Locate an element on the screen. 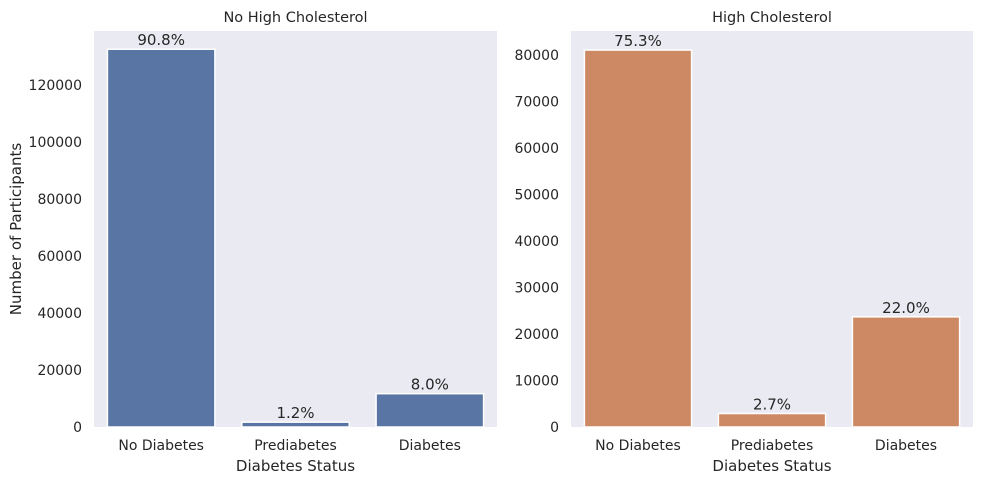  y-tick-label: 100000 is located at coordinates (55, 143).